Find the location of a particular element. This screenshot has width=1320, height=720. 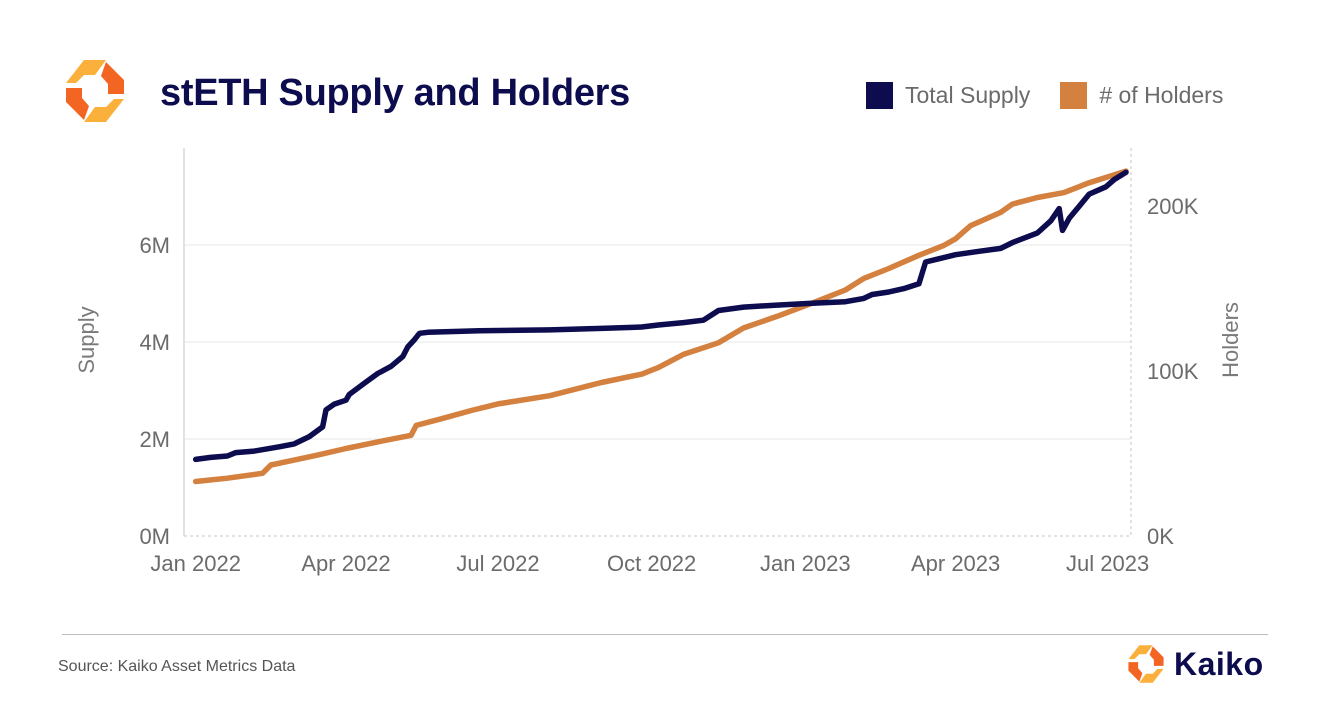

logo-piece-left is located at coordinates (77, 104).